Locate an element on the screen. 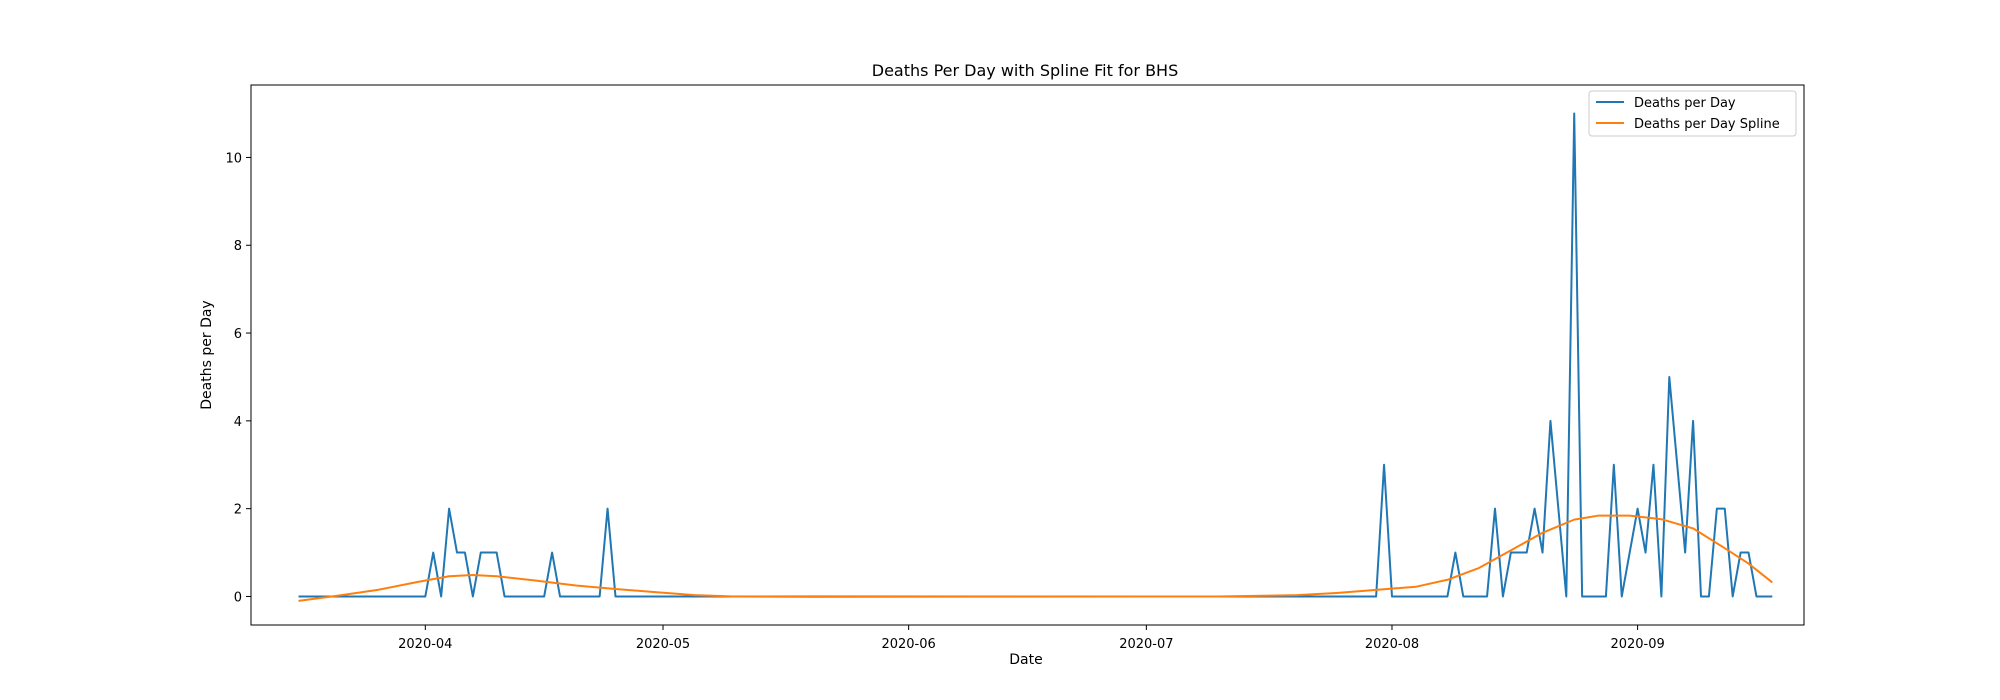 This screenshot has height=700, width=2000. series-line-spline is located at coordinates (1035, 558).